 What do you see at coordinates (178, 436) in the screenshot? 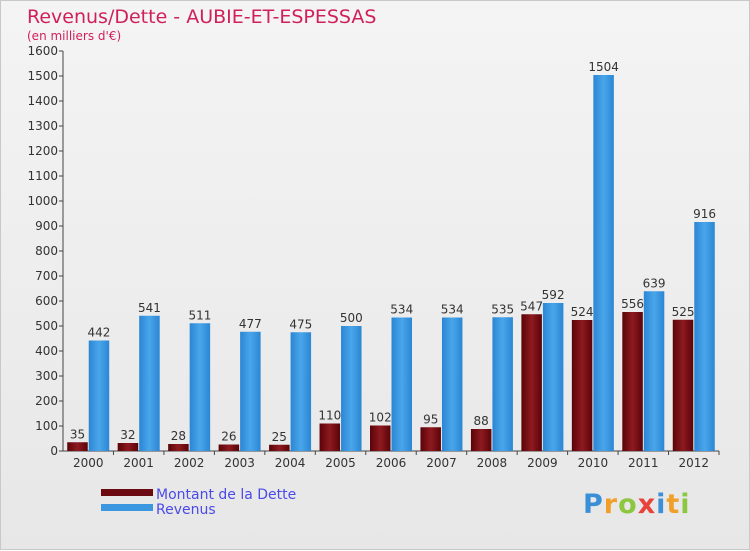
I see `data-label-debt: 28` at bounding box center [178, 436].